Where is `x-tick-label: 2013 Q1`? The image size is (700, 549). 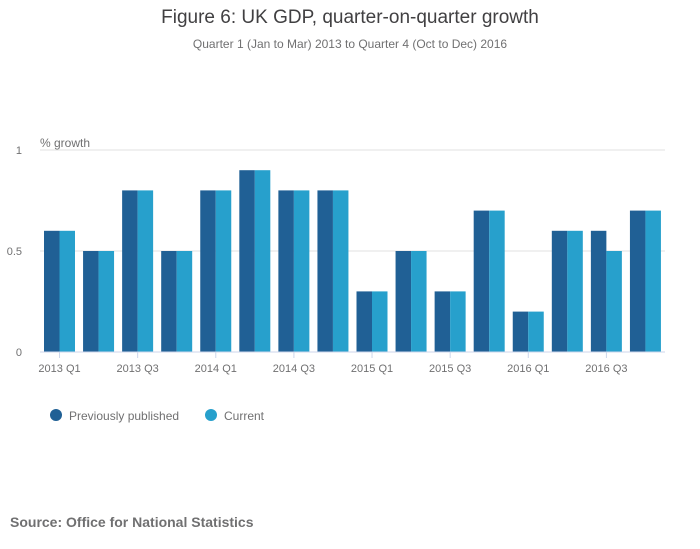
x-tick-label: 2013 Q1 is located at coordinates (59, 369).